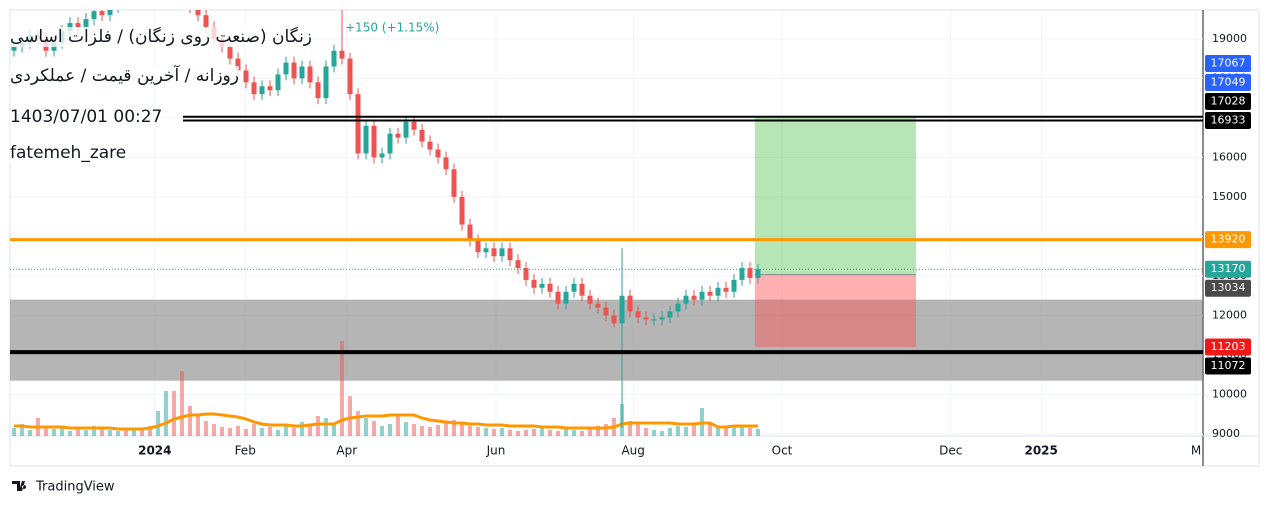 The height and width of the screenshot is (505, 1270). What do you see at coordinates (835, 195) in the screenshot?
I see `profit-zone` at bounding box center [835, 195].